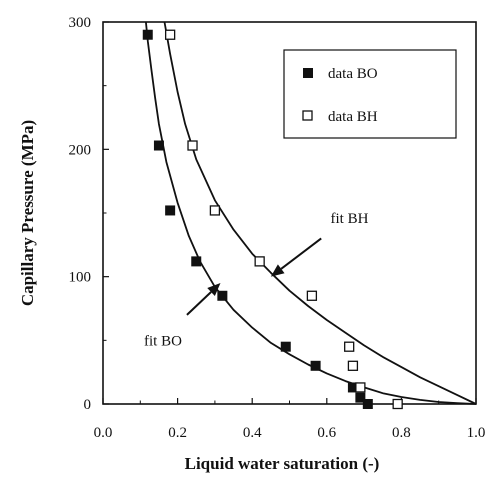  What do you see at coordinates (80, 150) in the screenshot?
I see `y-tick-label: 200` at bounding box center [80, 150].